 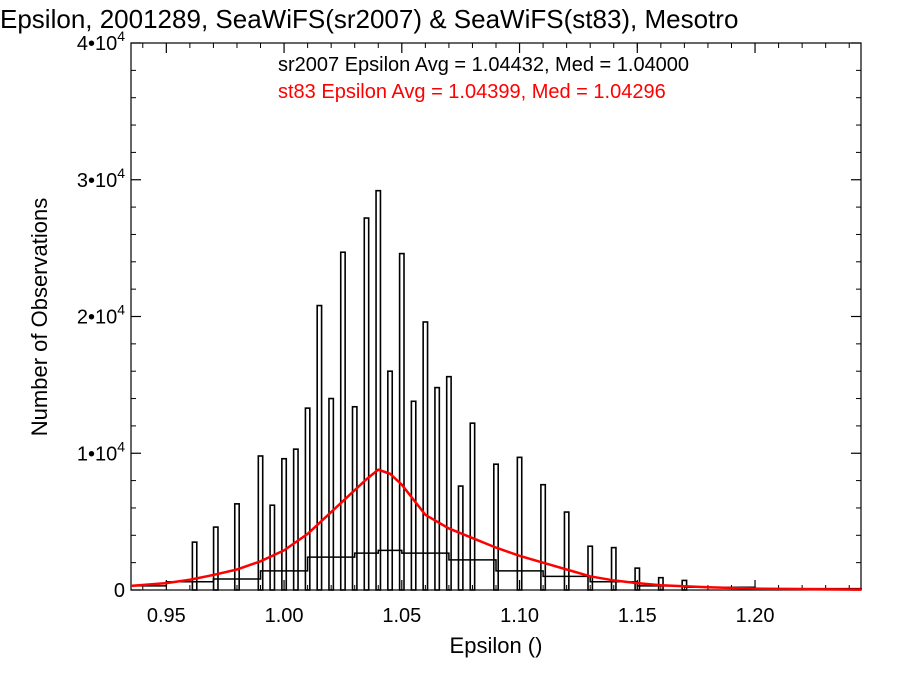 I want to click on sr2007-histogram-baseline, so click(x=496, y=569).